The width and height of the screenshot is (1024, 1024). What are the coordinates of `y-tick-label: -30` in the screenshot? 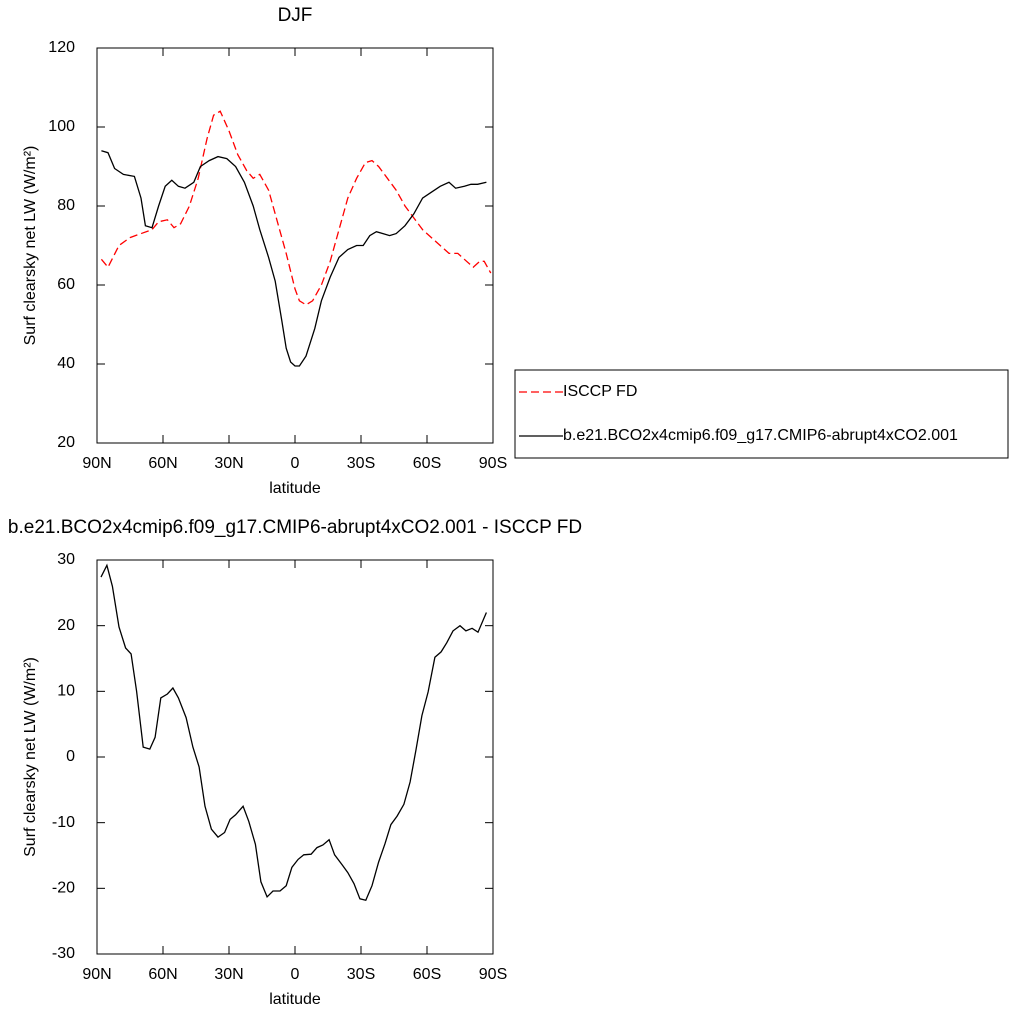 It's located at (63, 953).